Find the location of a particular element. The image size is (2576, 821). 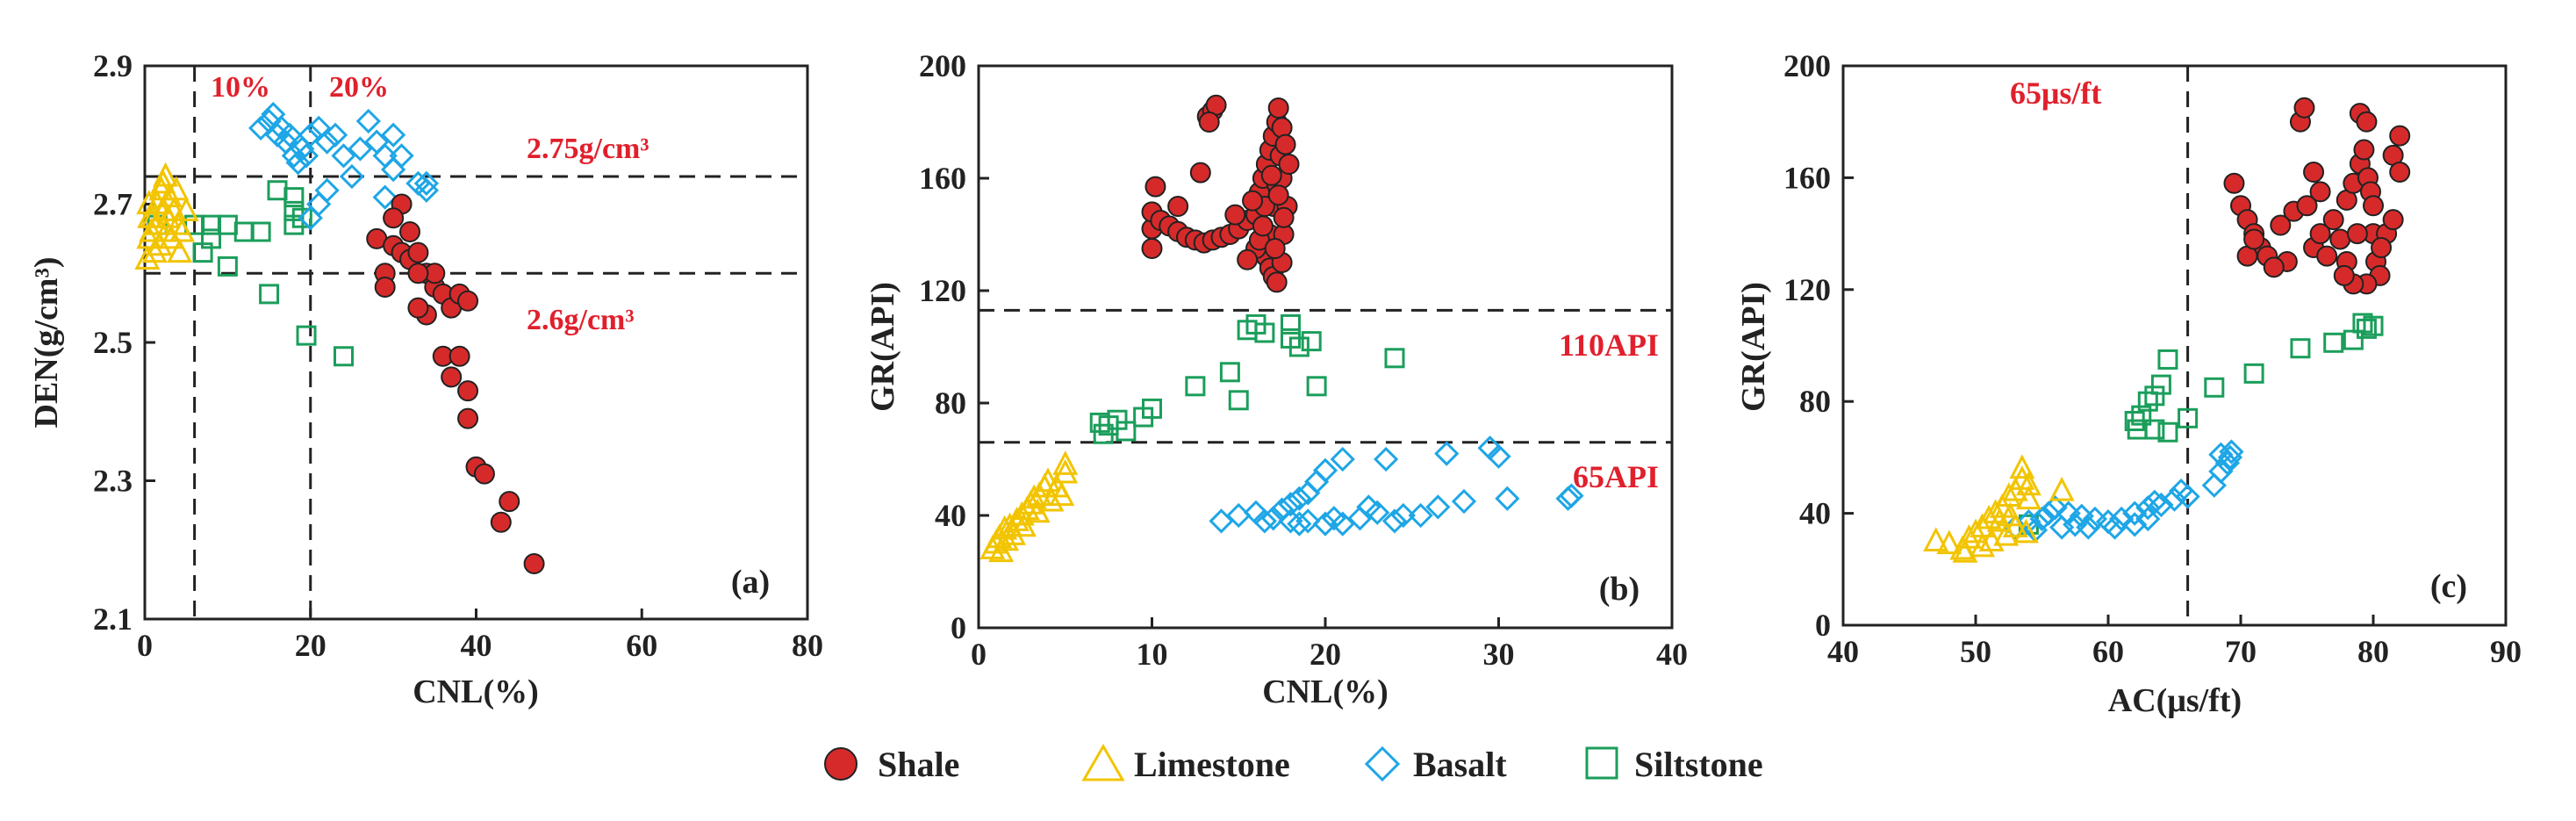

panel-b-y-tick-label: 160 is located at coordinates (943, 178).